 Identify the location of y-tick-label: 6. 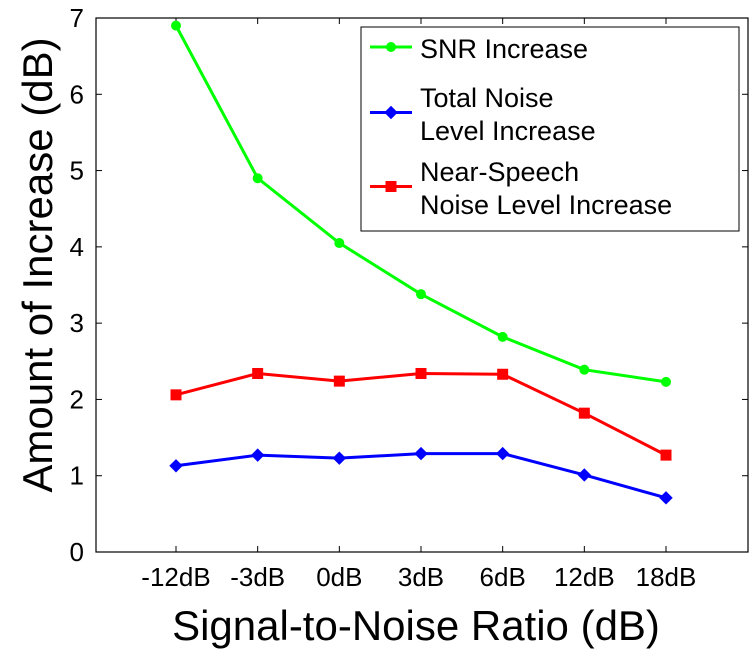
(77, 94).